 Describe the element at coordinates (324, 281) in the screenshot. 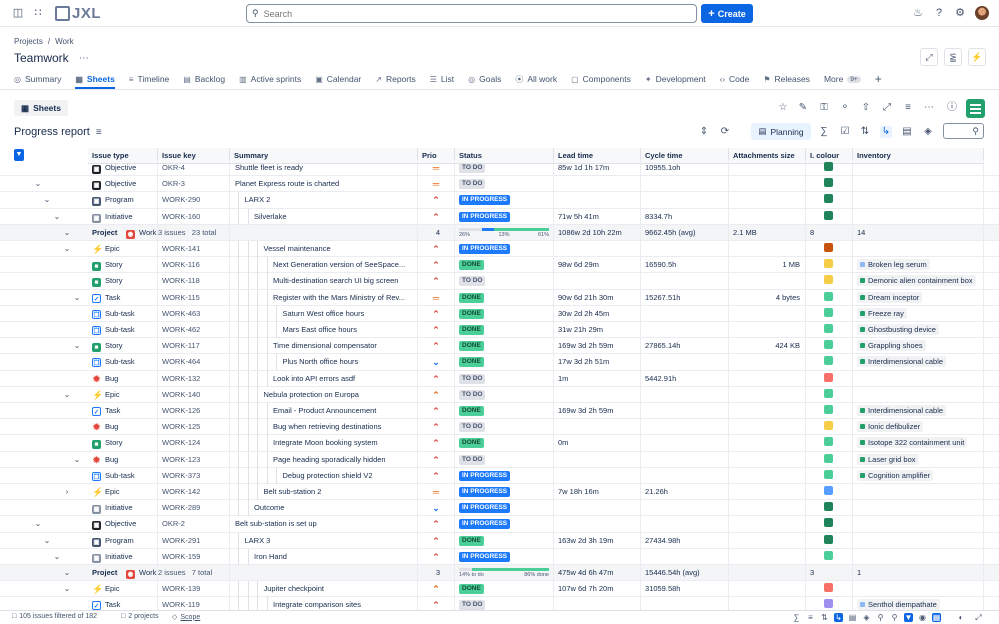

I see `summary-cell: Multi-destination search UI big screen` at that location.